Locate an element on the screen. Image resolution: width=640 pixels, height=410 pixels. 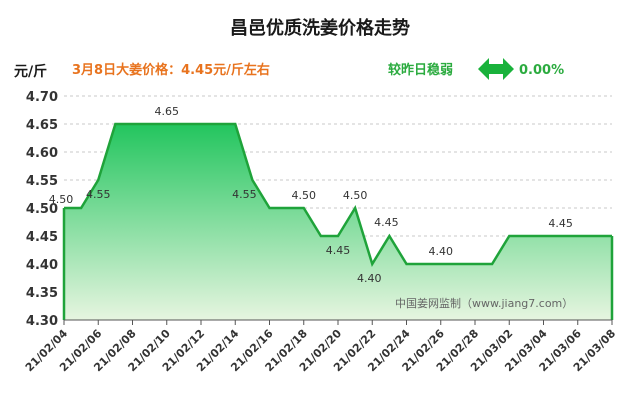
change-value: 0.00% is located at coordinates (541, 70).